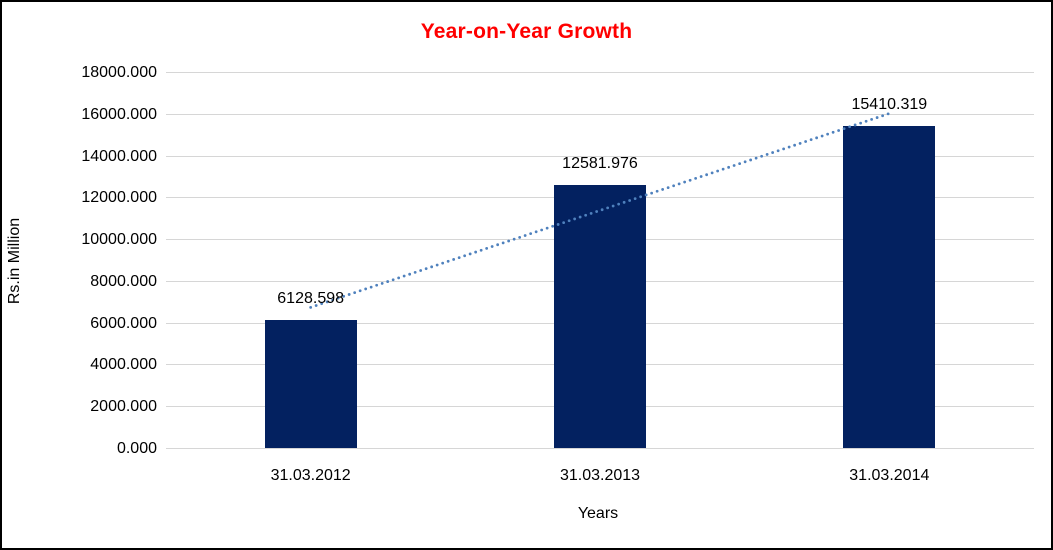 Image resolution: width=1053 pixels, height=550 pixels. Describe the element at coordinates (600, 475) in the screenshot. I see `x-axis-tick-label: 31.03.2013` at that location.